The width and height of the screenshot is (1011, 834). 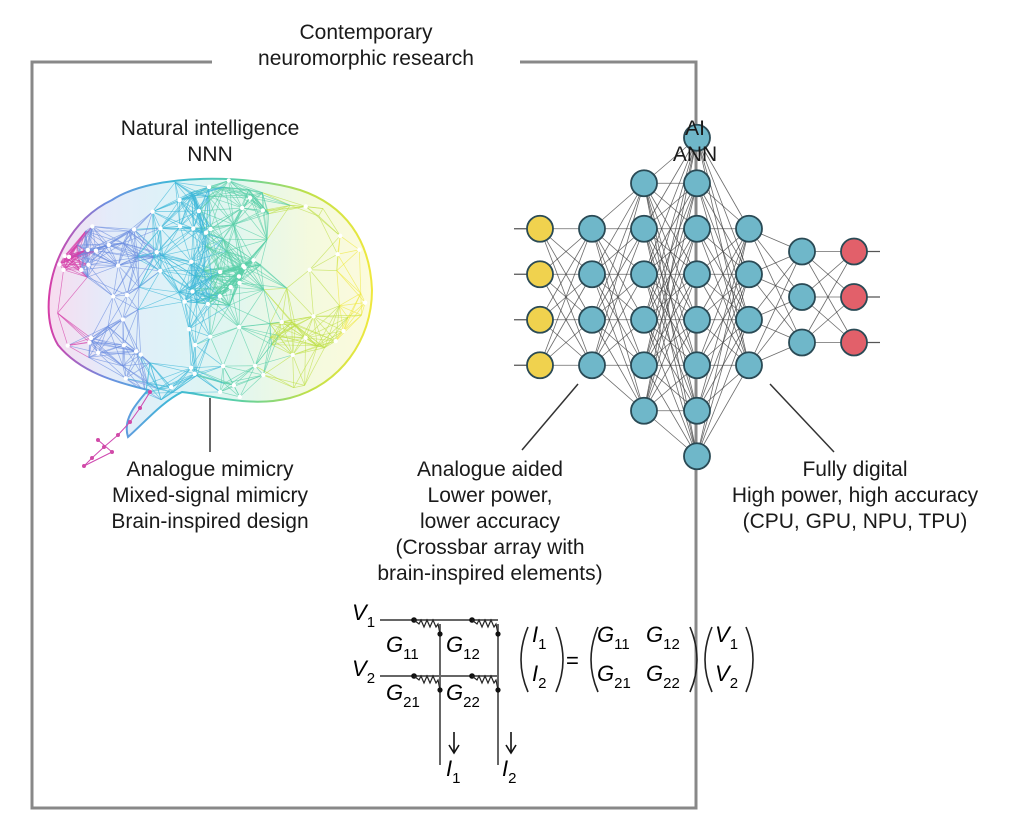 I want to click on v1-label: V1, so click(x=363, y=615).